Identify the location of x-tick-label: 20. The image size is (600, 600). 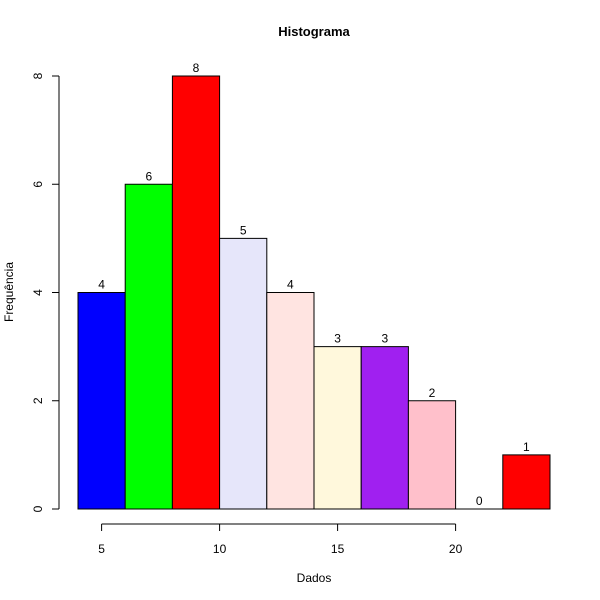
(456, 549).